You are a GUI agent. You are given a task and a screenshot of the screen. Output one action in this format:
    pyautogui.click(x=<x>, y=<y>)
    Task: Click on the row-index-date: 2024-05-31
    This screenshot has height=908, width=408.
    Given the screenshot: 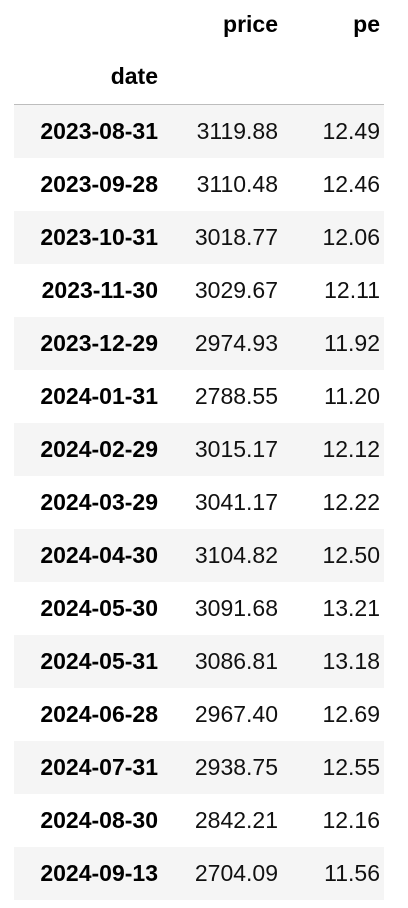 What is the action you would take?
    pyautogui.click(x=99, y=661)
    